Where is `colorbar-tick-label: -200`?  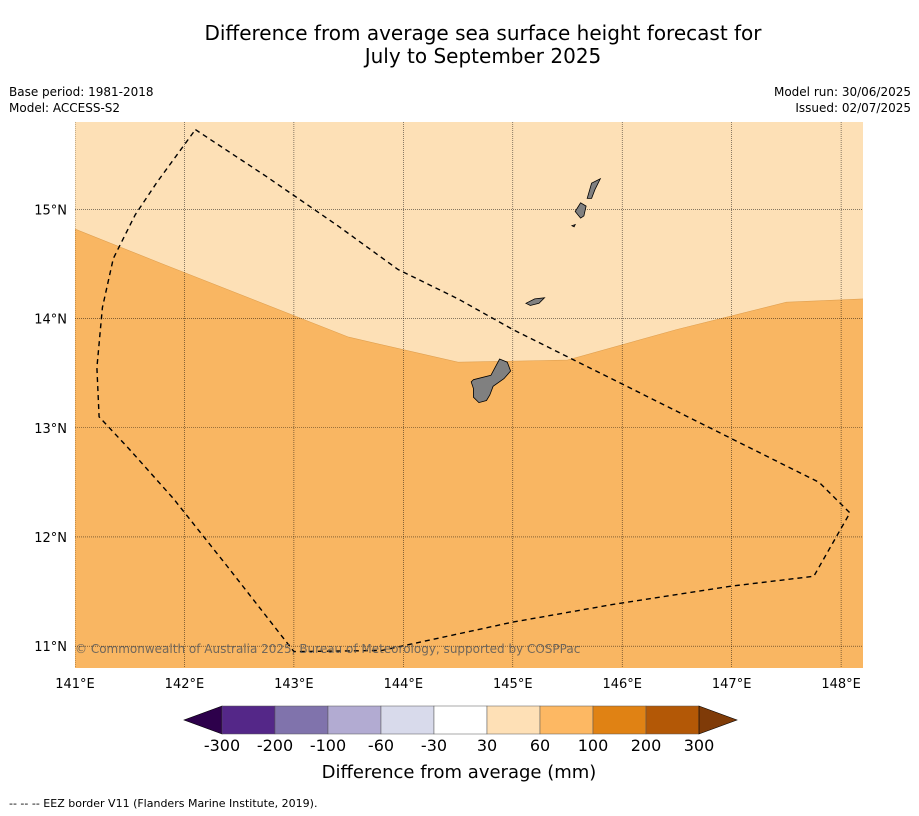
colorbar-tick-label: -200 is located at coordinates (275, 745).